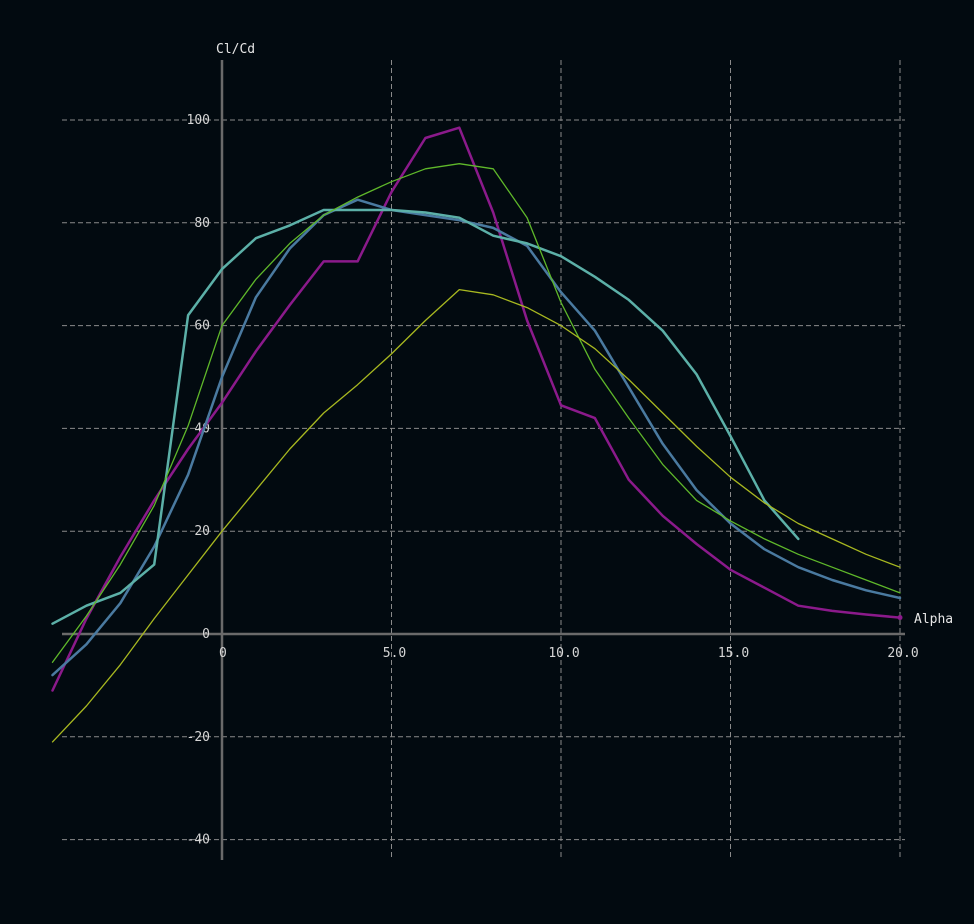 Image resolution: width=974 pixels, height=924 pixels. What do you see at coordinates (198, 120) in the screenshot?
I see `y-tick-label: 100` at bounding box center [198, 120].